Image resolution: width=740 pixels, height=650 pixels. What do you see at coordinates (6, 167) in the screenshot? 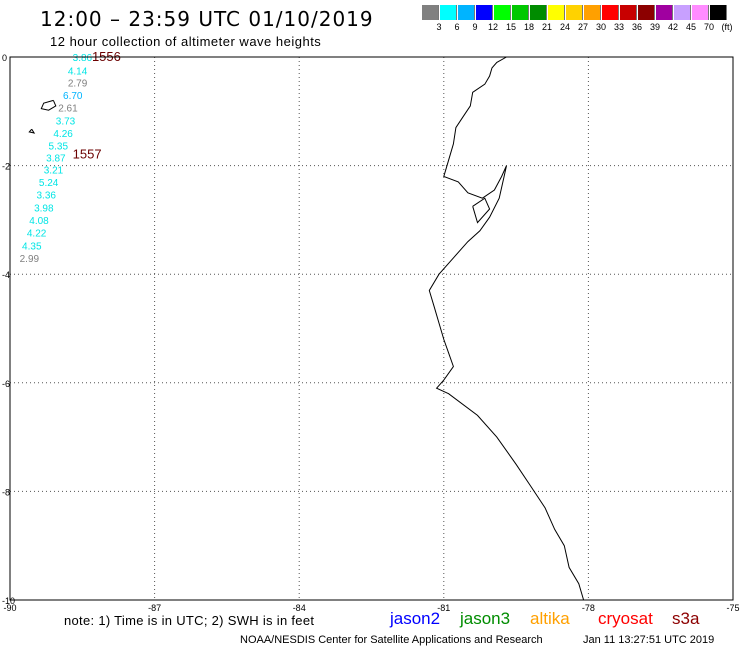
I see `lat-tick-label: -2` at bounding box center [6, 167].